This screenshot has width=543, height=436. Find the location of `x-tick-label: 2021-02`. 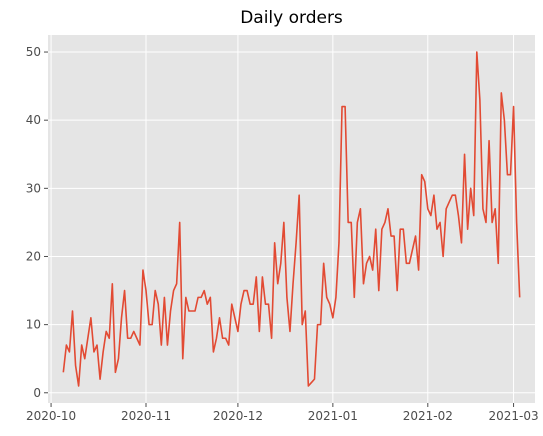

x-tick-label: 2021-02 is located at coordinates (428, 416).